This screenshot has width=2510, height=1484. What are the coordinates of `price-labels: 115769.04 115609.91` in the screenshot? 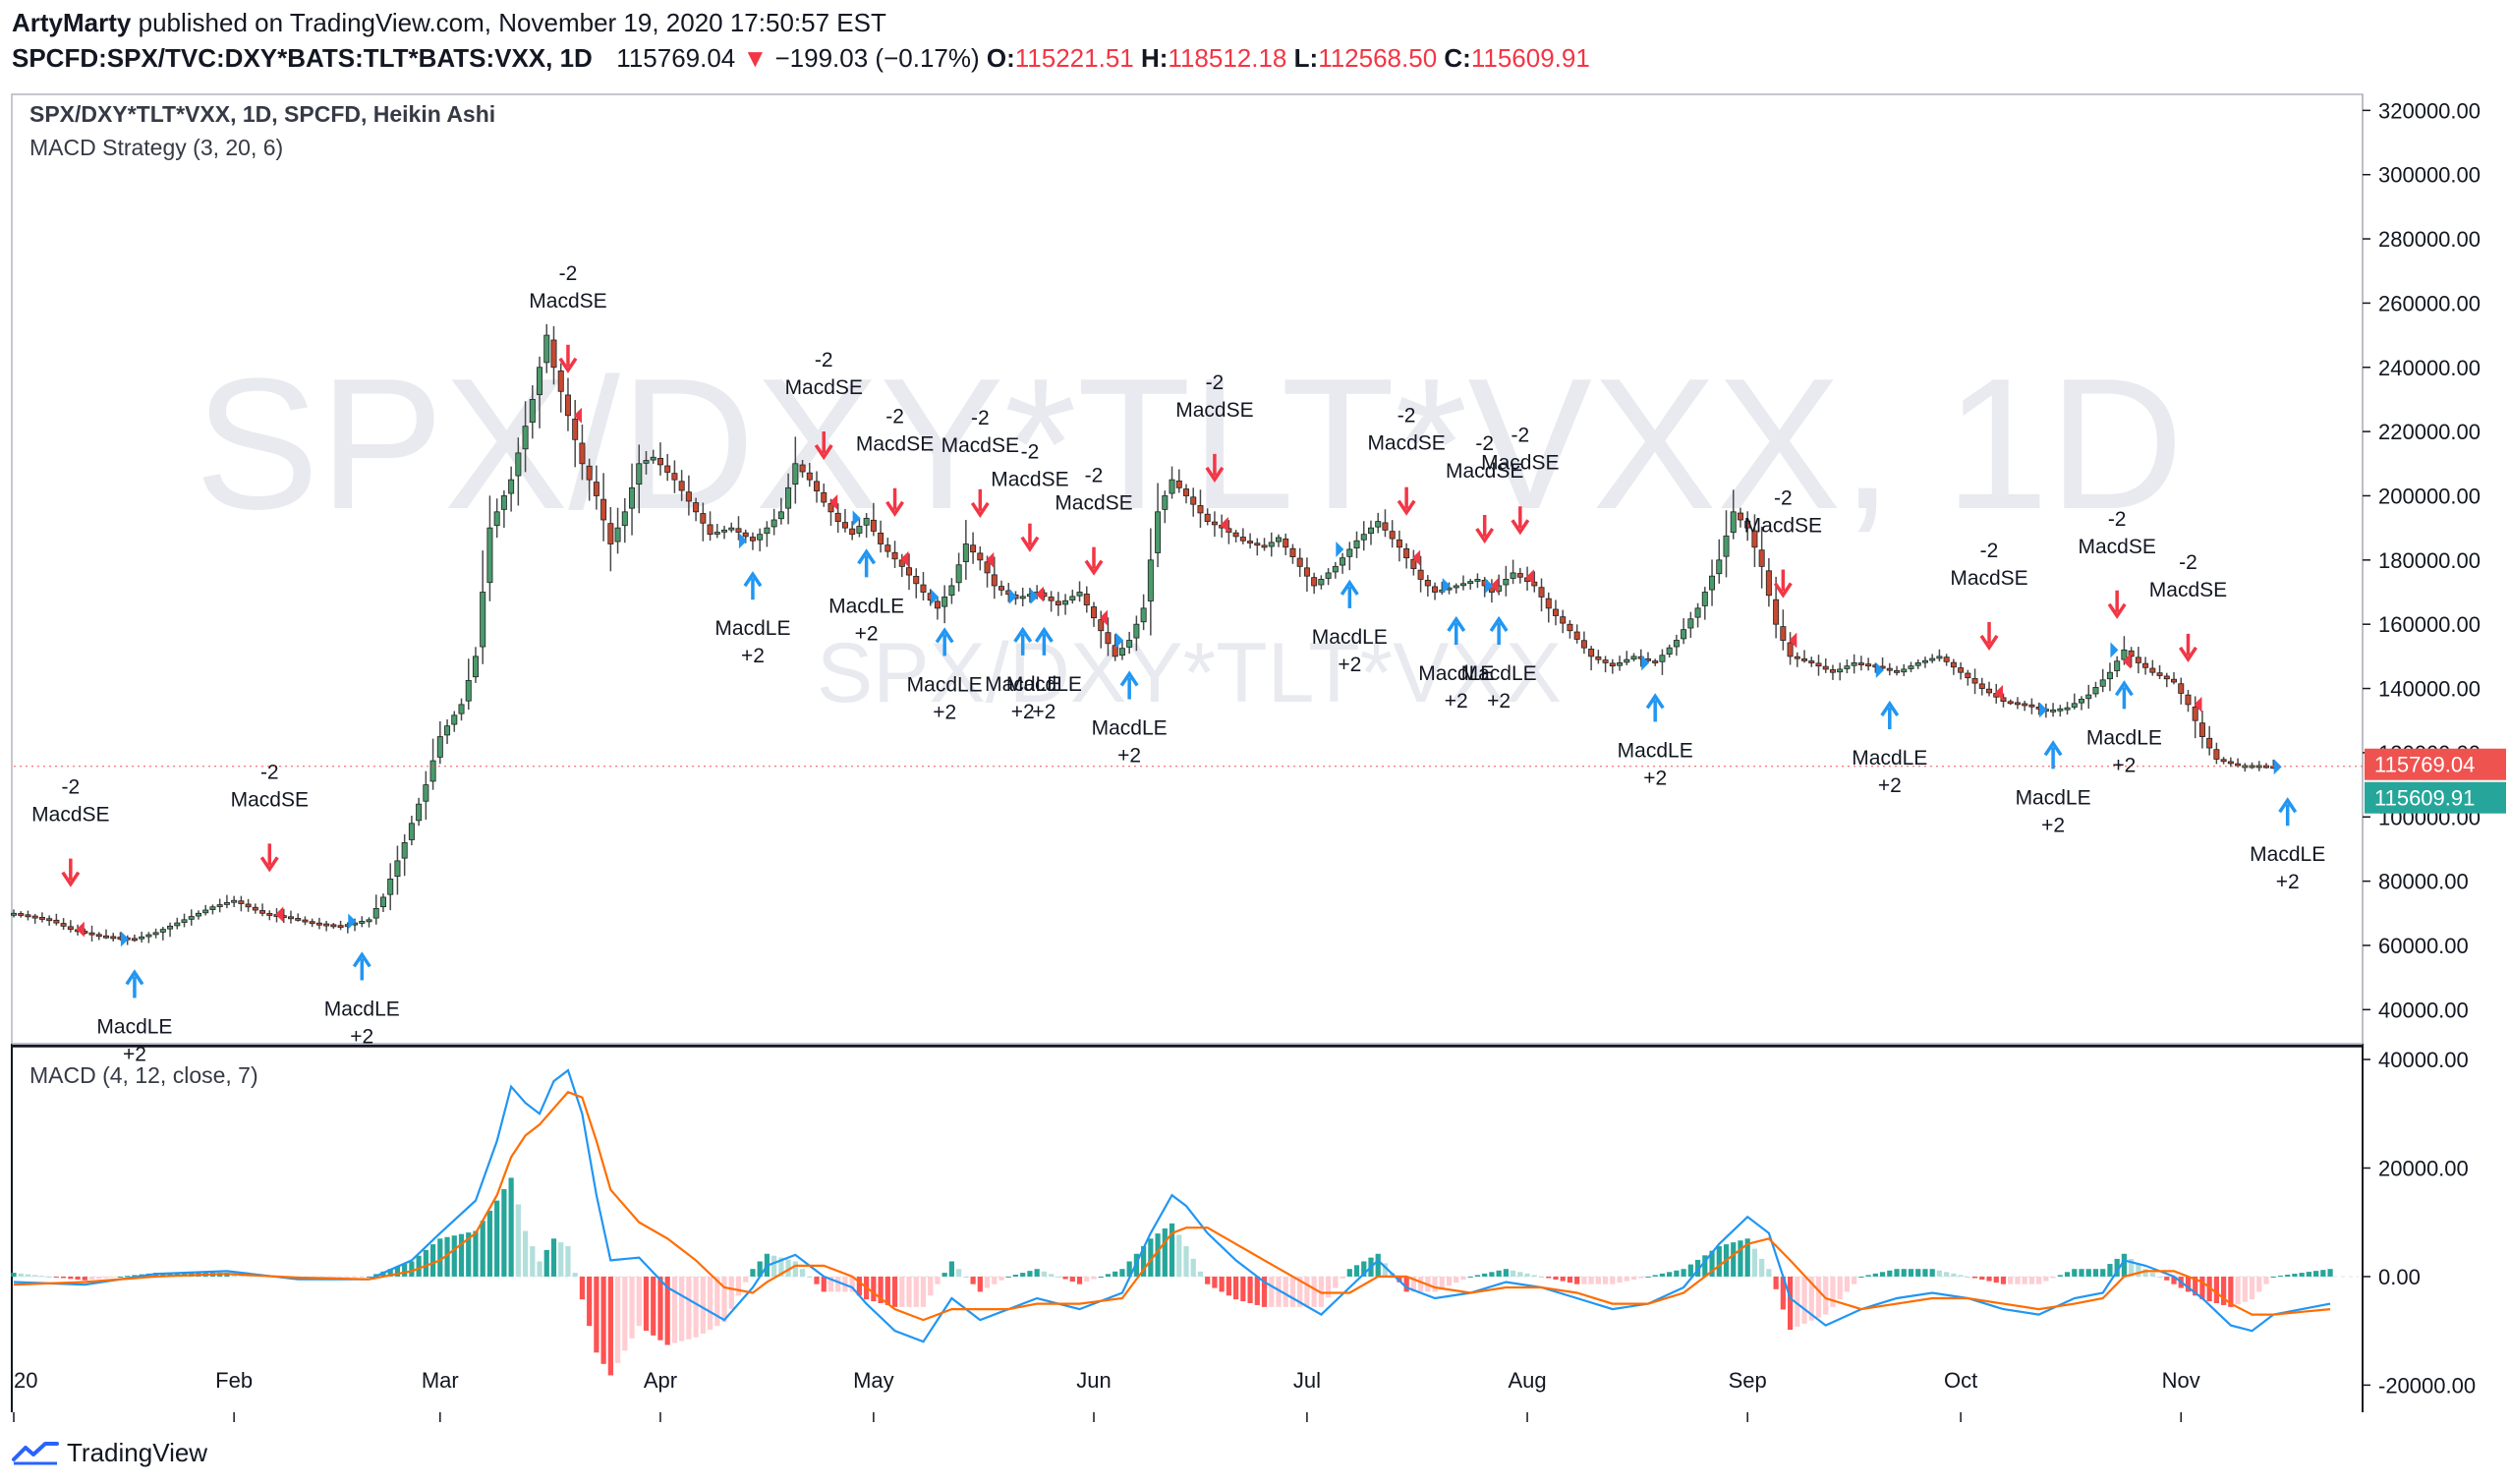 It's located at (1260, 781).